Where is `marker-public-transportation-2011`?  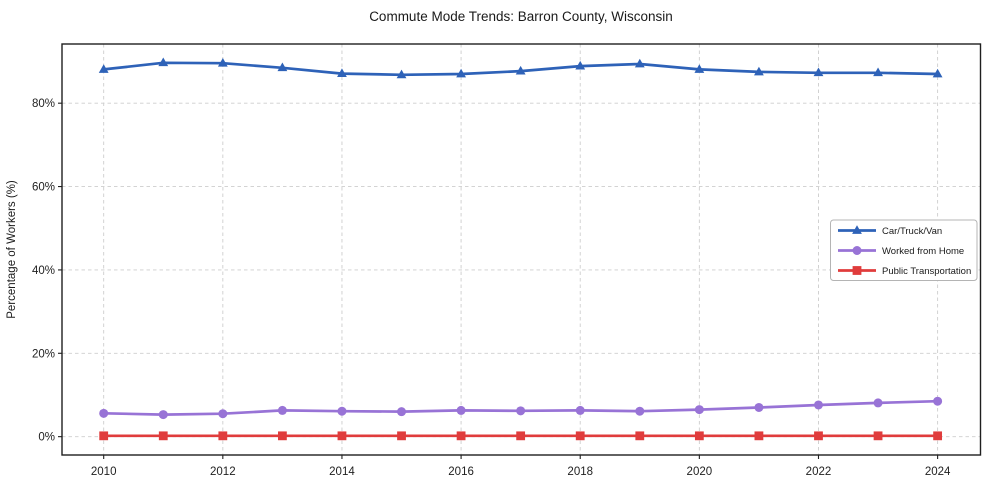 marker-public-transportation-2011 is located at coordinates (163, 436).